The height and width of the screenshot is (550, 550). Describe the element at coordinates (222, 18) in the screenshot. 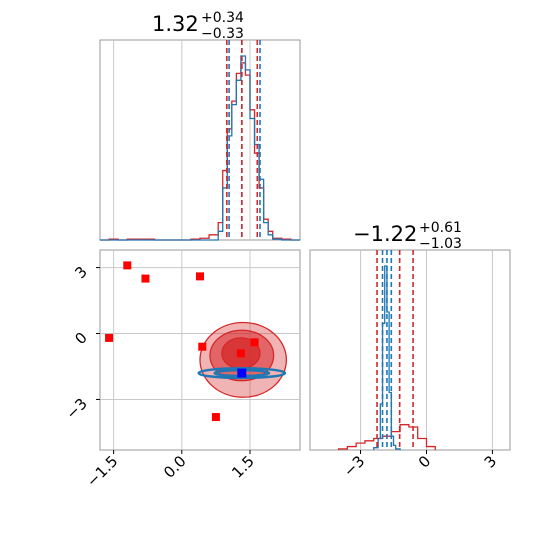

I see `title-sup: +0.34` at that location.